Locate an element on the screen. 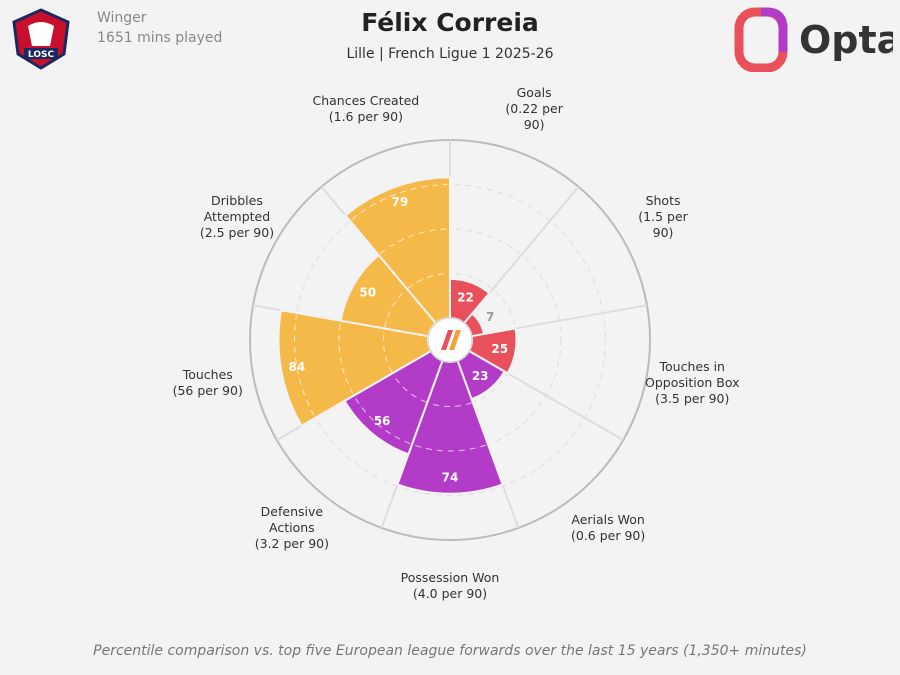 This screenshot has width=900, height=675. category-label: Touches in Opposition Box (3.5 per 90) is located at coordinates (692, 383).